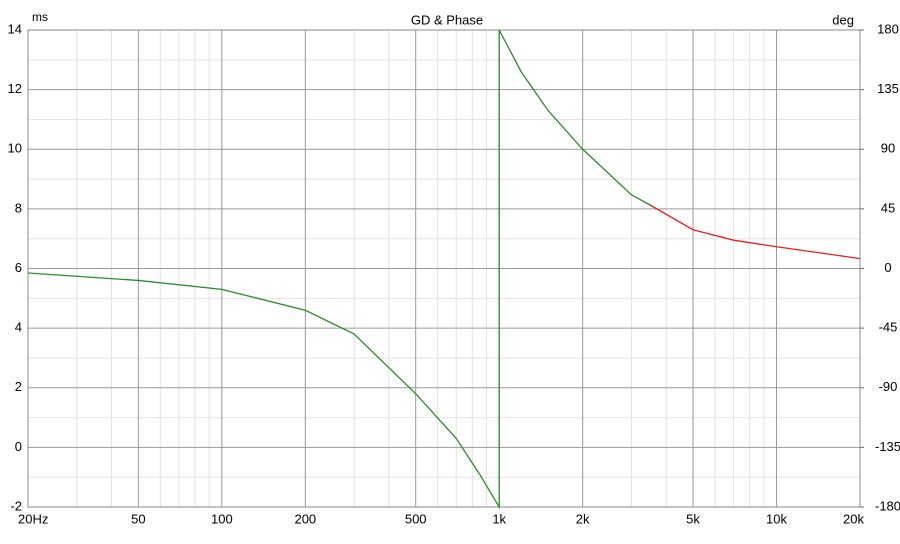  I want to click on y2-tick-label: 180, so click(888, 28).